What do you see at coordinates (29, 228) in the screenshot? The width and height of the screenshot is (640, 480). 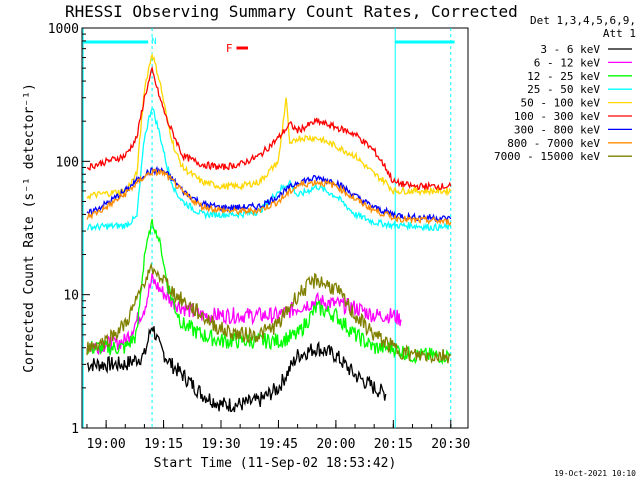 I see `y-axis-label: Corrected Count Rate (s⁻¹ detector⁻¹)` at bounding box center [29, 228].